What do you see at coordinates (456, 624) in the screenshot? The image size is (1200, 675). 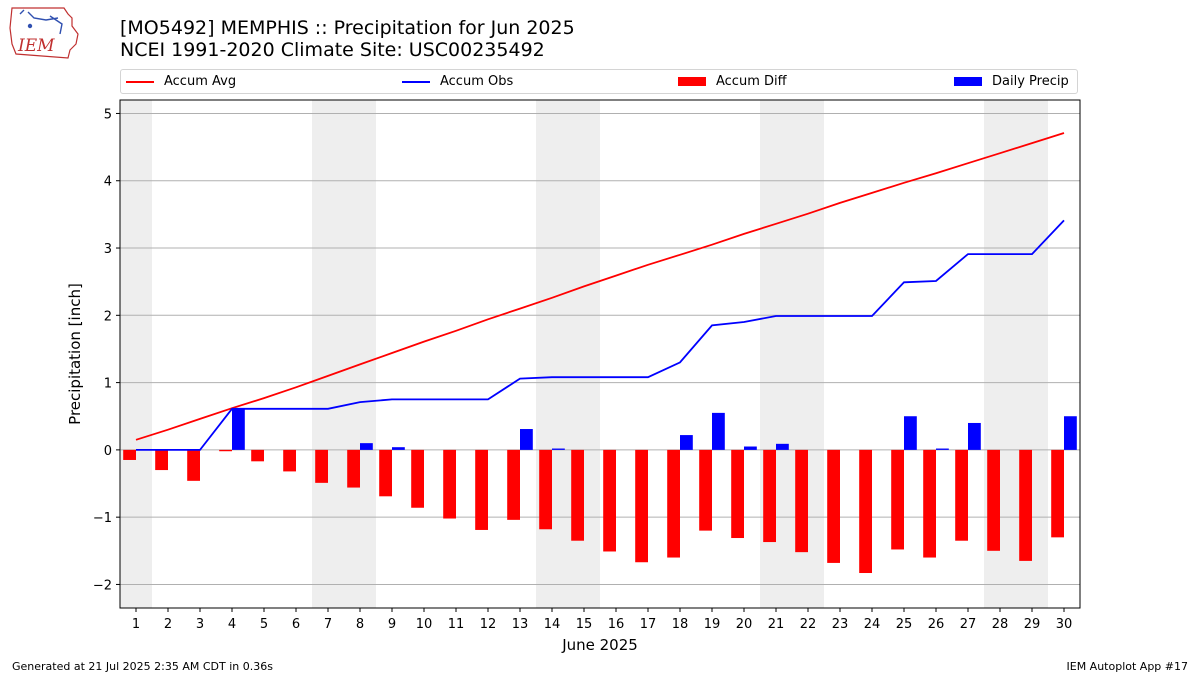 I see `x-tick-label: 11` at bounding box center [456, 624].